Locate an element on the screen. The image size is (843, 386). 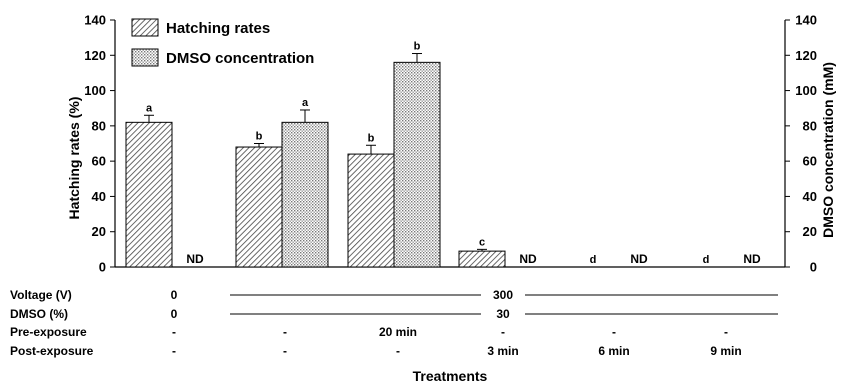
y-left-tick-label: 40 is located at coordinates (99, 196).